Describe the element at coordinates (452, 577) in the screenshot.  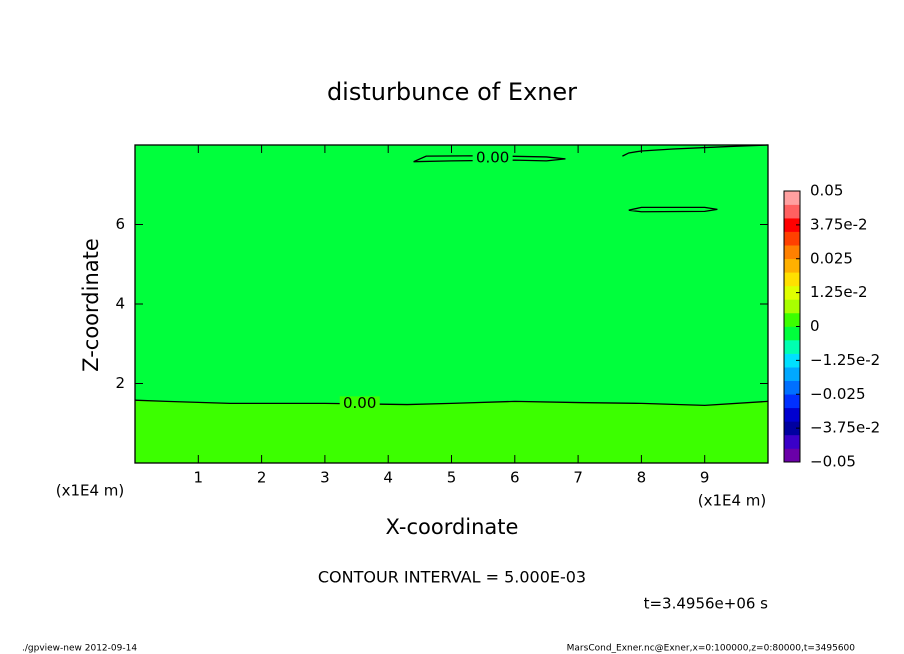
I see `contour-interval: CONTOUR INTERVAL = 5.000E-03` at that location.